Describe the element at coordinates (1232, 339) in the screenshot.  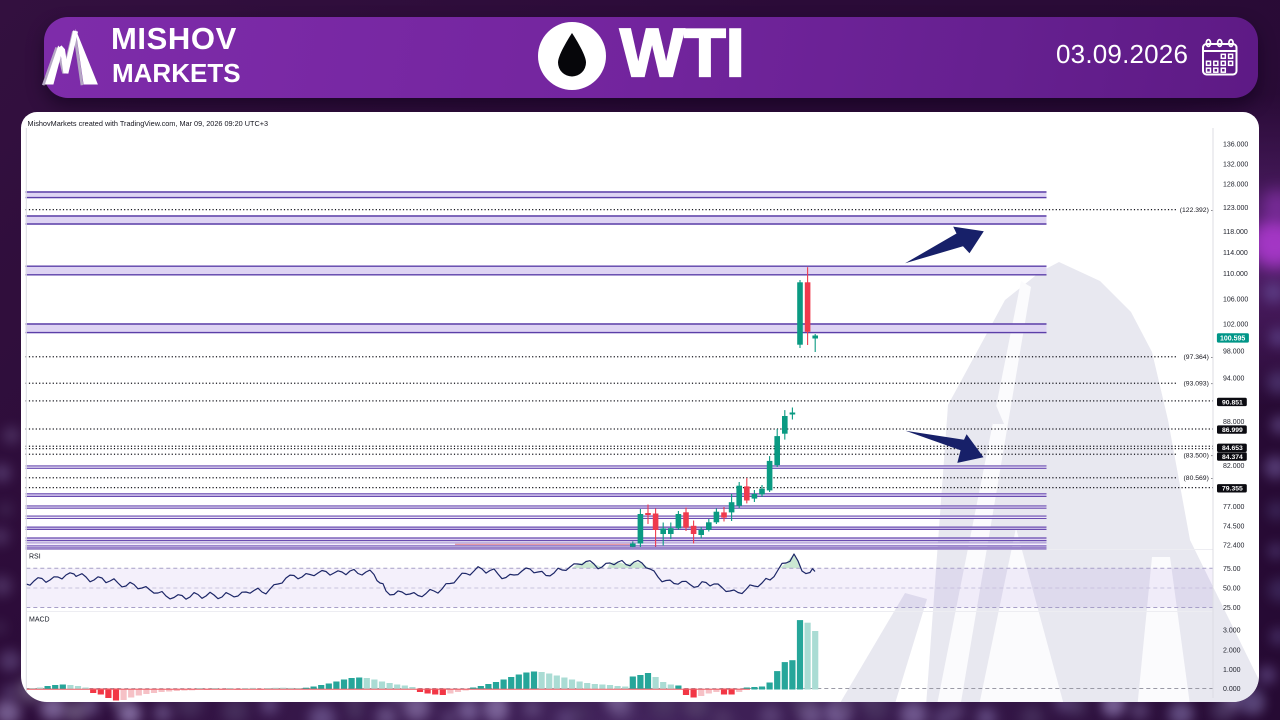
I see `svg-text: 100.595` at that location.